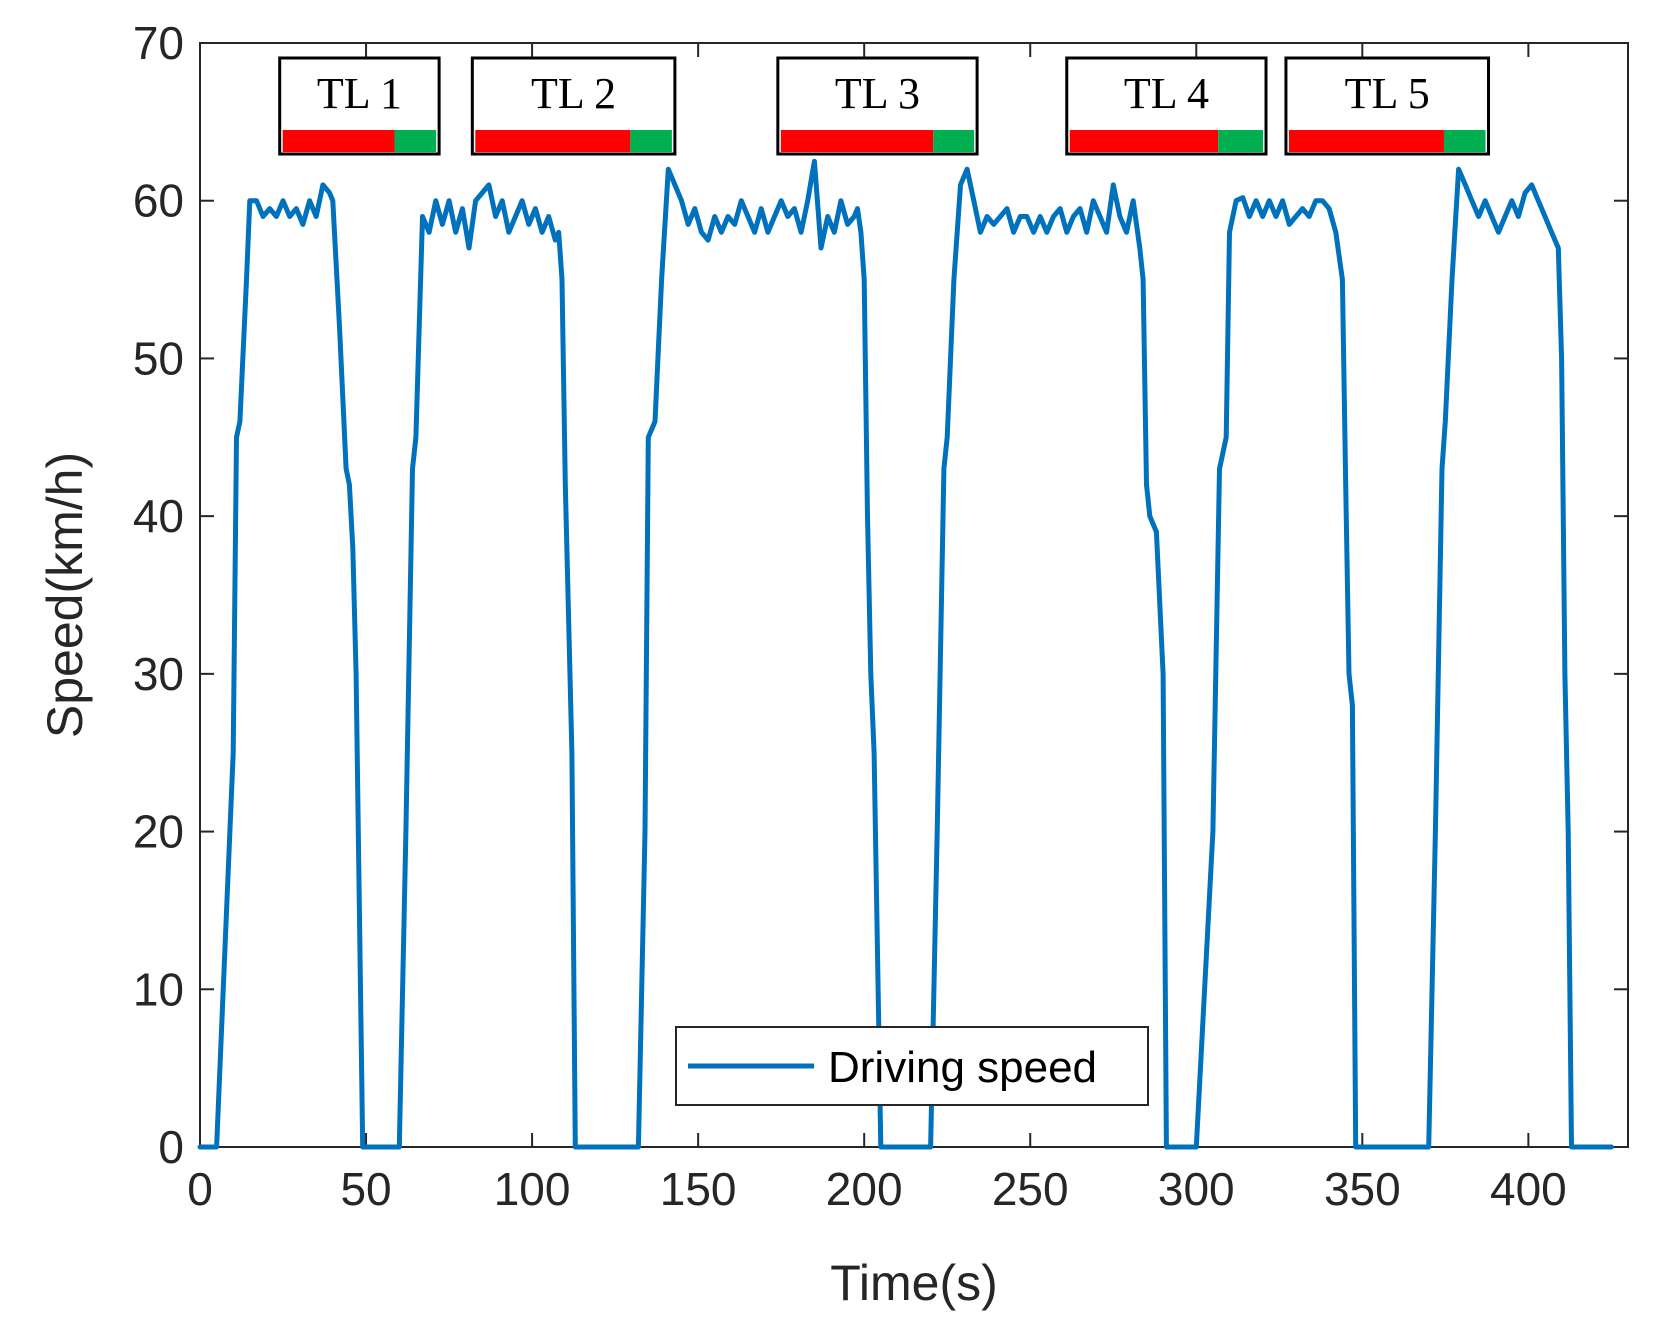  I want to click on traffic-light-1: TL 1, so click(359, 106).